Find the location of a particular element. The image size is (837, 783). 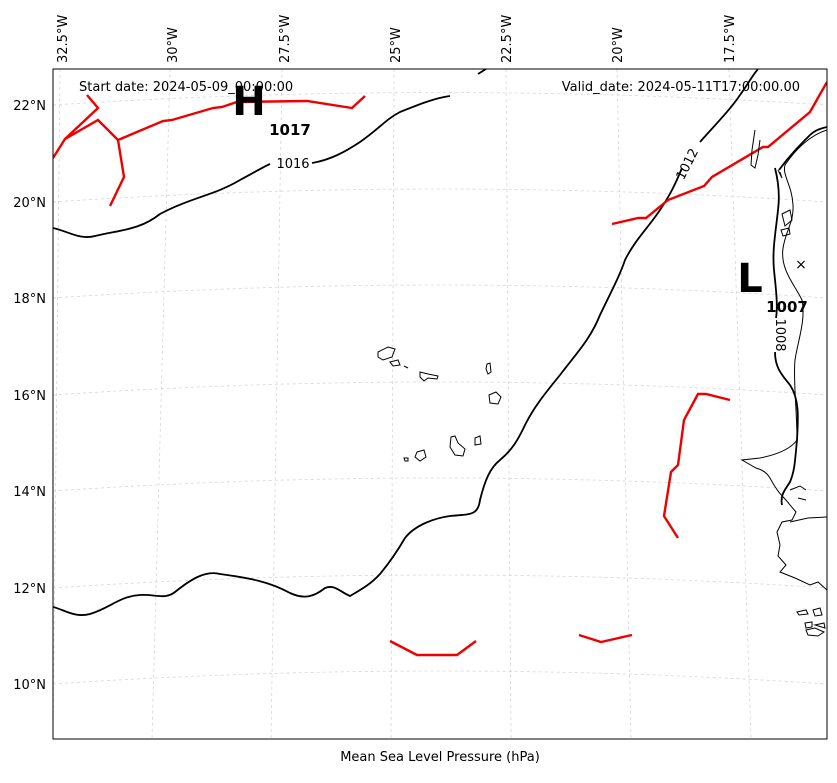

parallel-18n is located at coordinates (440, 291).